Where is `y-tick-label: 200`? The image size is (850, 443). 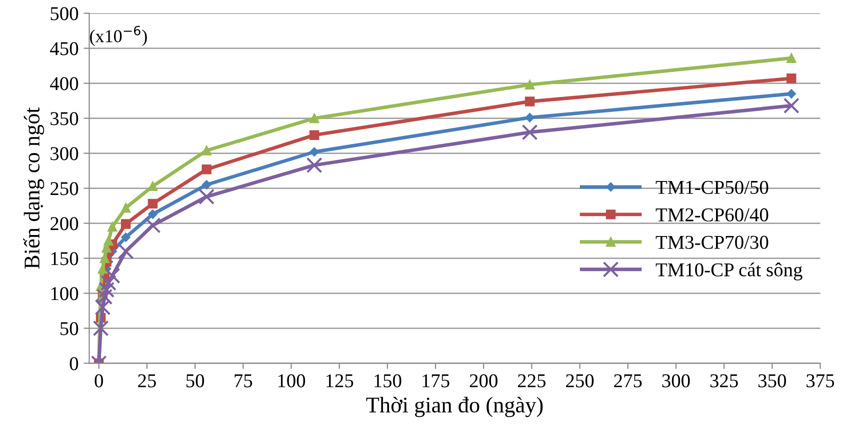
y-tick-label: 200 is located at coordinates (64, 223).